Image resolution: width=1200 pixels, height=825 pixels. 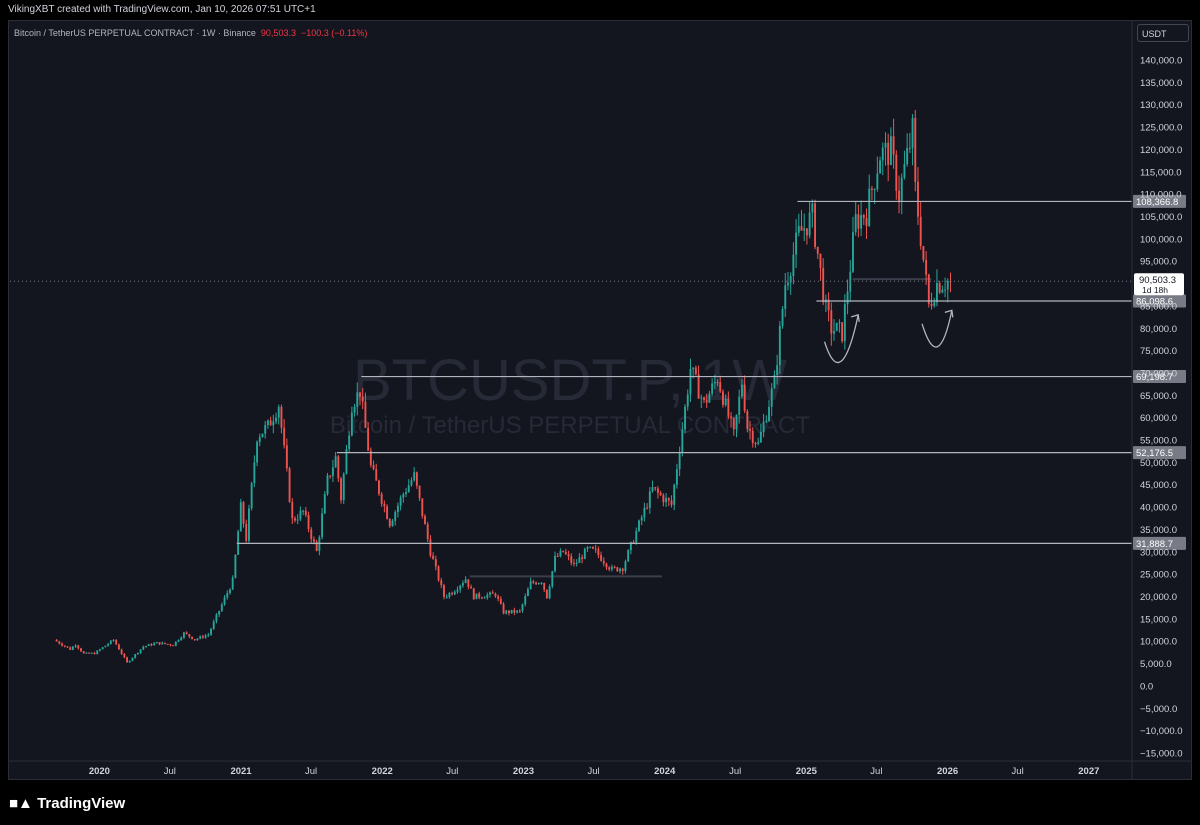 I want to click on currency-selector: USDT, so click(x=1163, y=33).